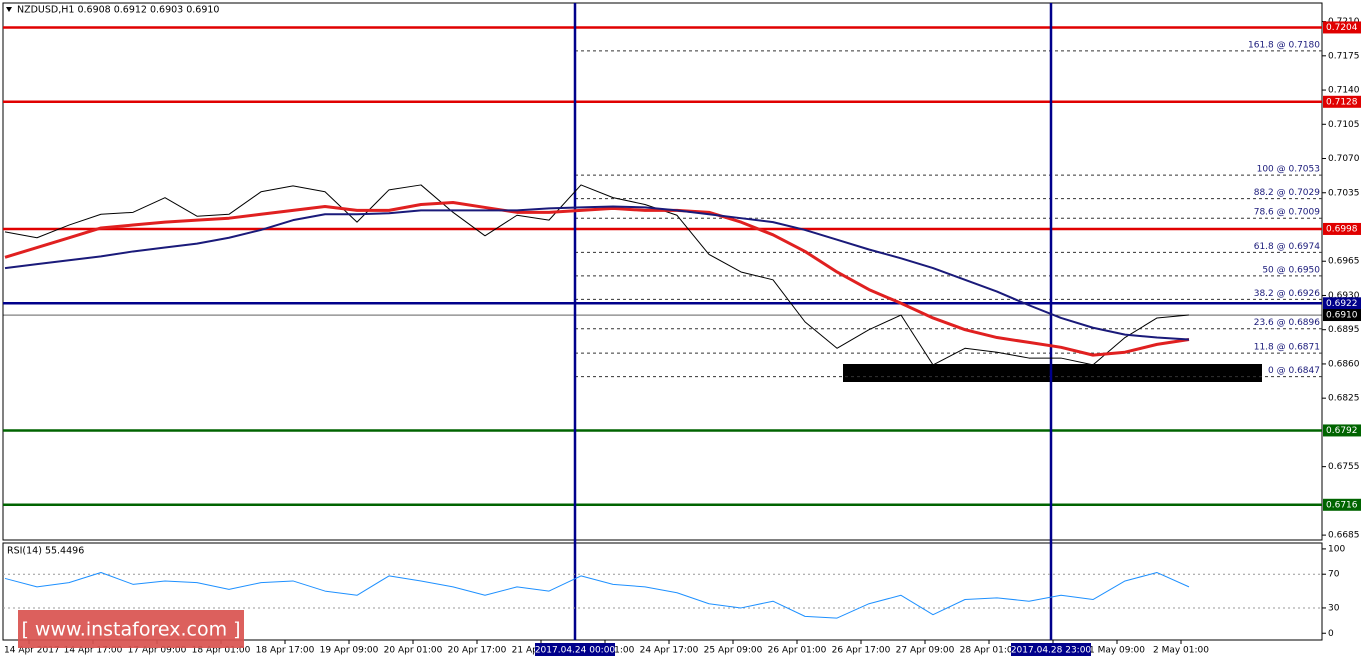  Describe the element at coordinates (118, 10) in the screenshot. I see `chart-title: NZDUSD,H1 0.6908 0.6912 0.6903 0.6910` at that location.